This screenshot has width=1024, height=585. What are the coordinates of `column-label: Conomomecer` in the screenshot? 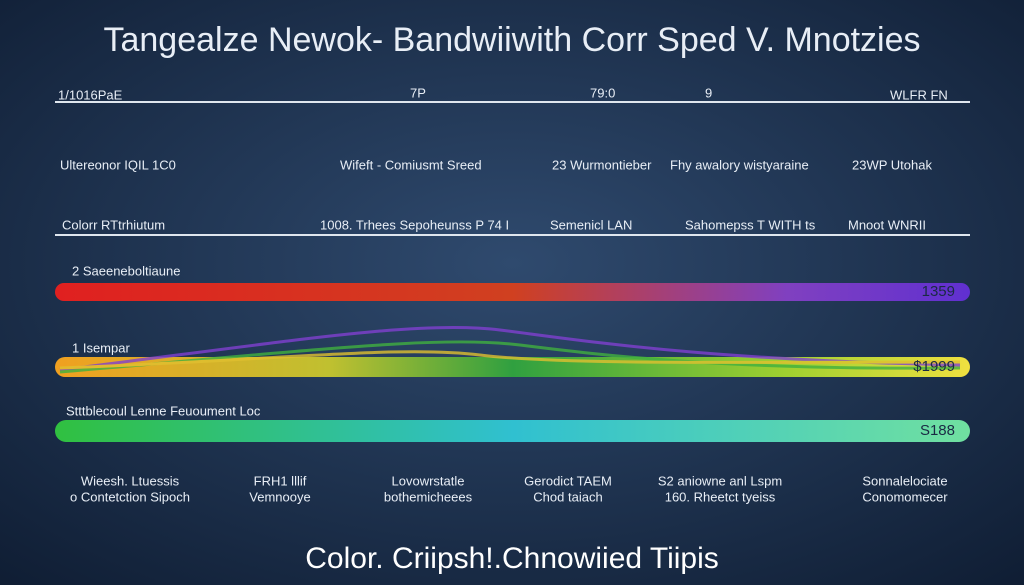 It's located at (905, 496).